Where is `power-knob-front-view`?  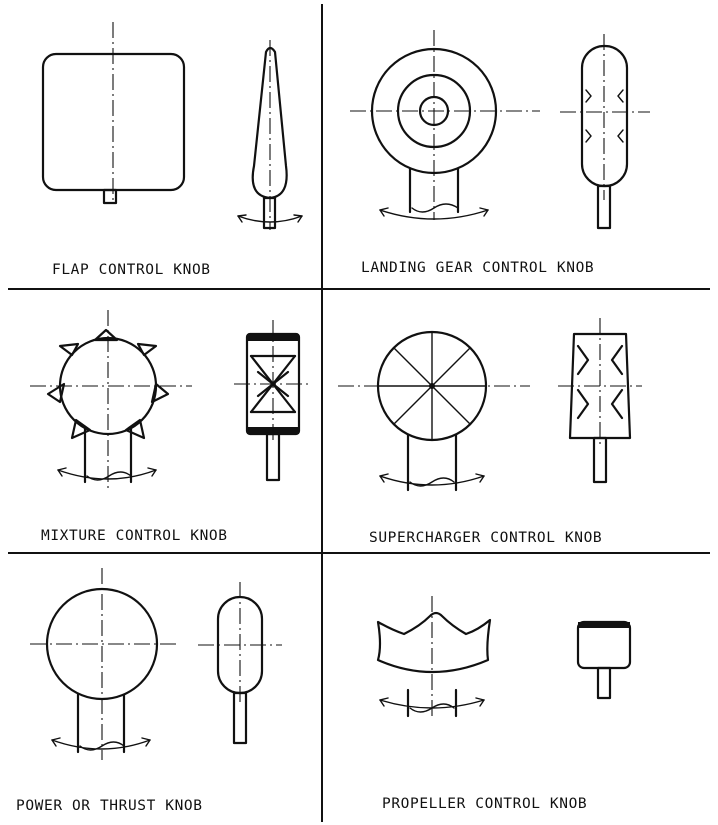 power-knob-front-view is located at coordinates (105, 664).